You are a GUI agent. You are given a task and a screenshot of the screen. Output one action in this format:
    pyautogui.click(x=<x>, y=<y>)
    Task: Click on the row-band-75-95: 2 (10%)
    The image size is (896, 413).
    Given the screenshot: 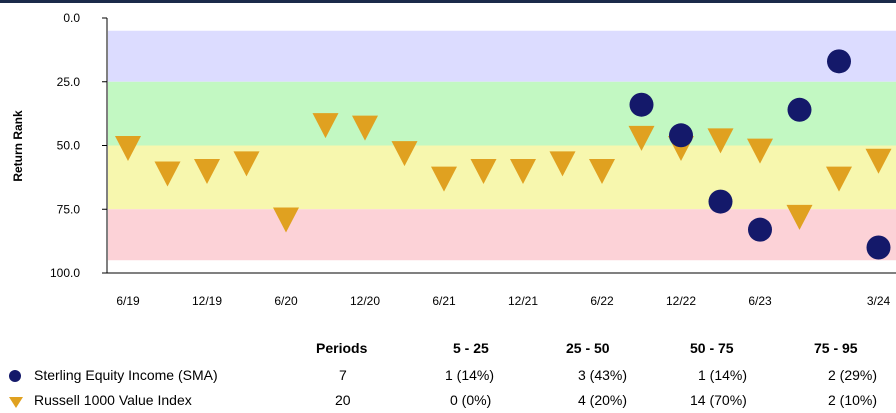 What is the action you would take?
    pyautogui.click(x=853, y=400)
    